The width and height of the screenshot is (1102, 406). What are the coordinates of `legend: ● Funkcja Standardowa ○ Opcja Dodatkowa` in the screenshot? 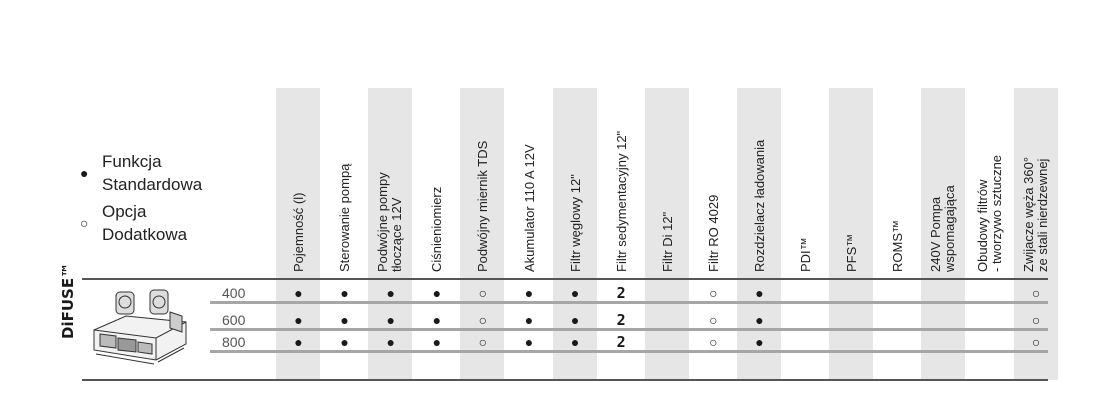 It's located at (141, 200).